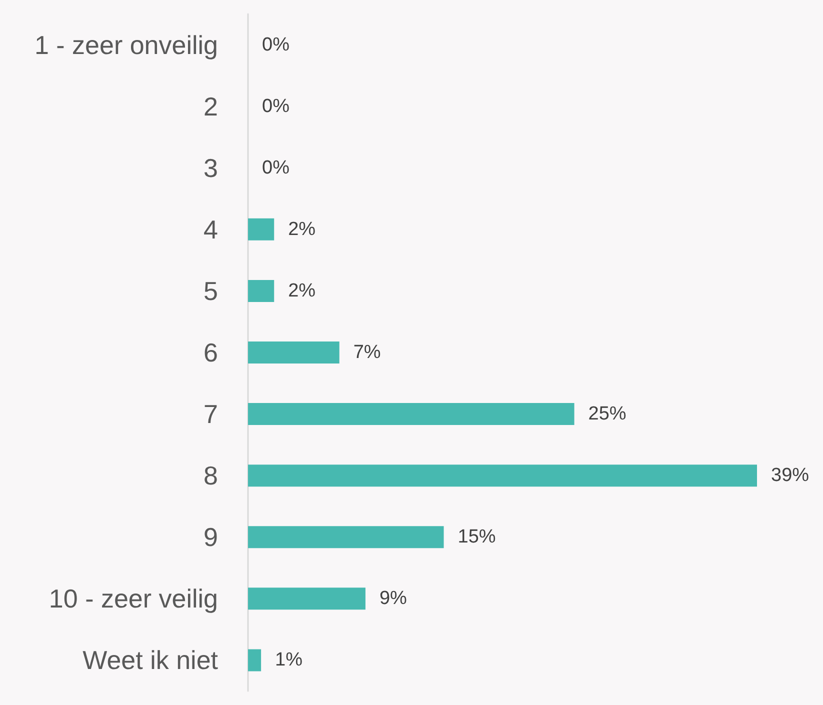 The width and height of the screenshot is (823, 705). What do you see at coordinates (367, 352) in the screenshot?
I see `data-label: 7%` at bounding box center [367, 352].